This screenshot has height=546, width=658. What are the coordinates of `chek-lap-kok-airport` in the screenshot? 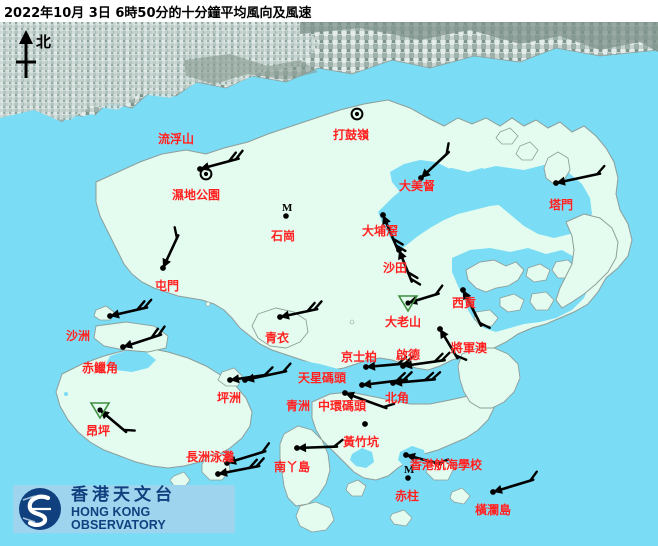 It's located at (131, 337).